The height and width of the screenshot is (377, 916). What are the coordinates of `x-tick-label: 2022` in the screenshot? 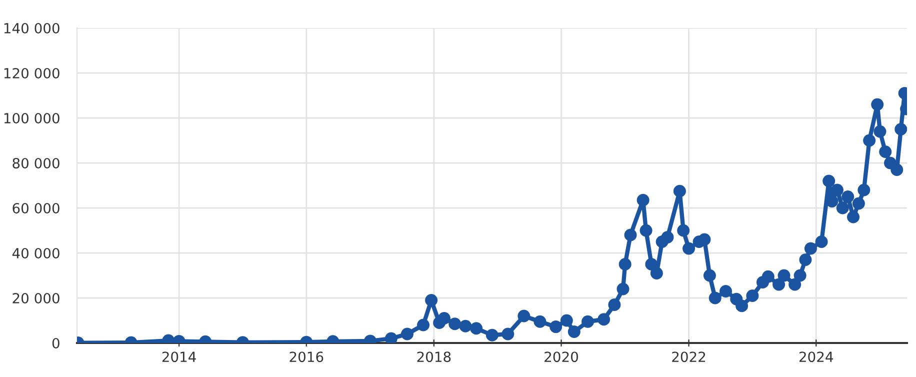 It's located at (689, 357).